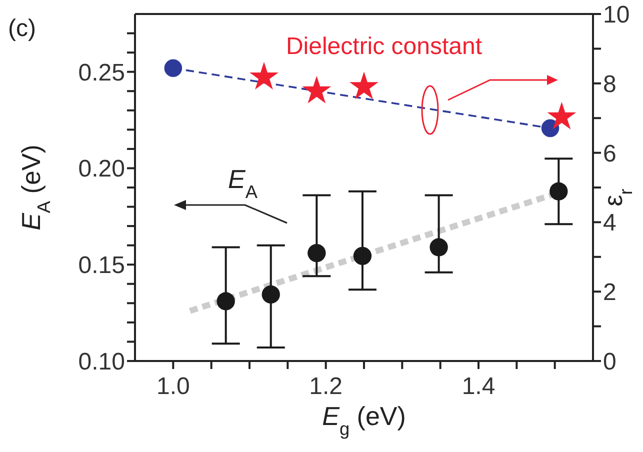 The image size is (643, 452). I want to click on y2-tick-label: 10, so click(616, 15).